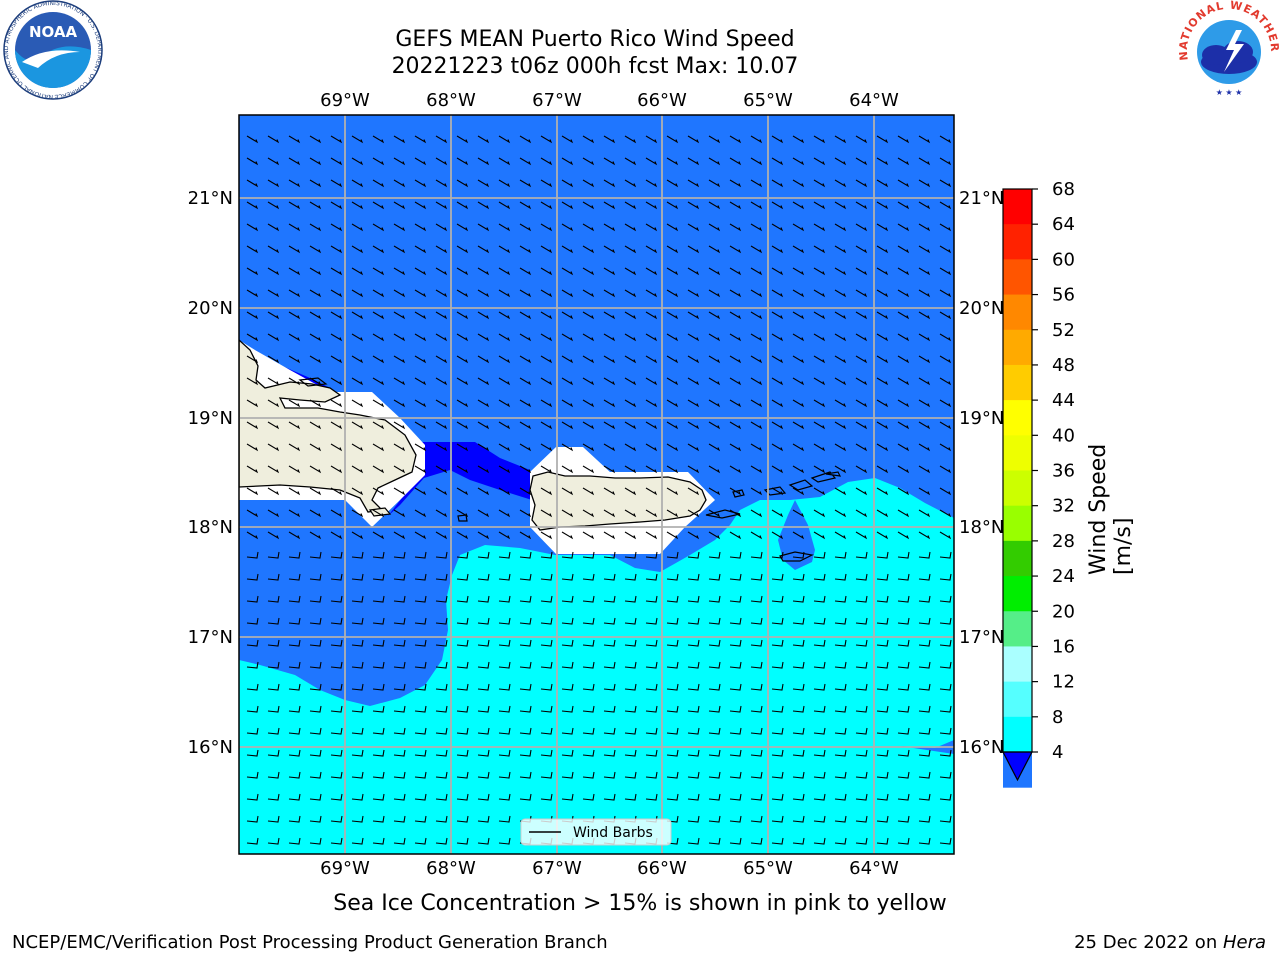  What do you see at coordinates (1063, 435) in the screenshot?
I see `colorbar-tick-label: 40` at bounding box center [1063, 435].